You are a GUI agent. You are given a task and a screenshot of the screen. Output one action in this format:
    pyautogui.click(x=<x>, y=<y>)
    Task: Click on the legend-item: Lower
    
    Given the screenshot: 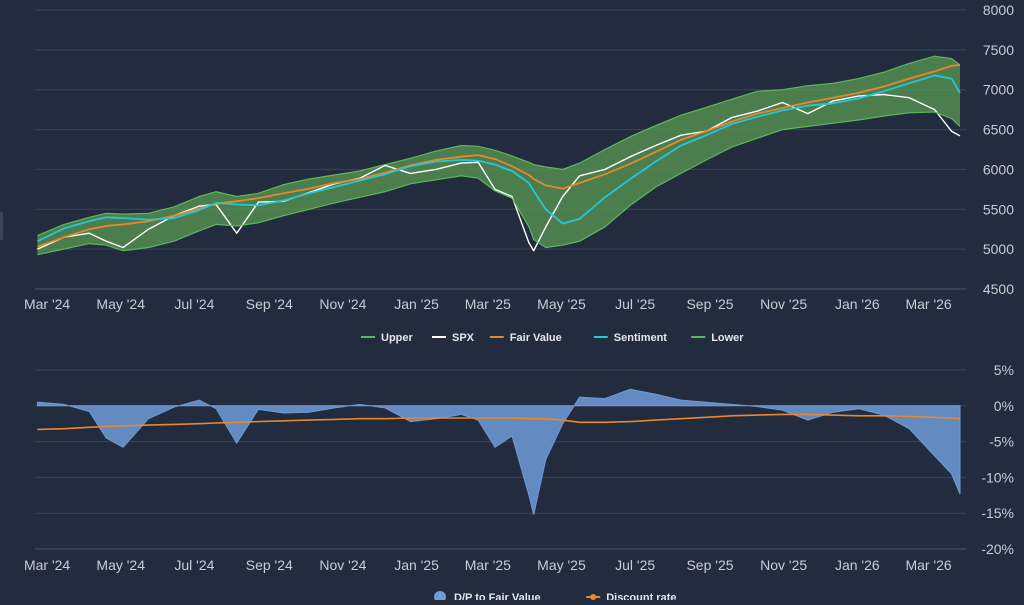 What is the action you would take?
    pyautogui.click(x=717, y=338)
    